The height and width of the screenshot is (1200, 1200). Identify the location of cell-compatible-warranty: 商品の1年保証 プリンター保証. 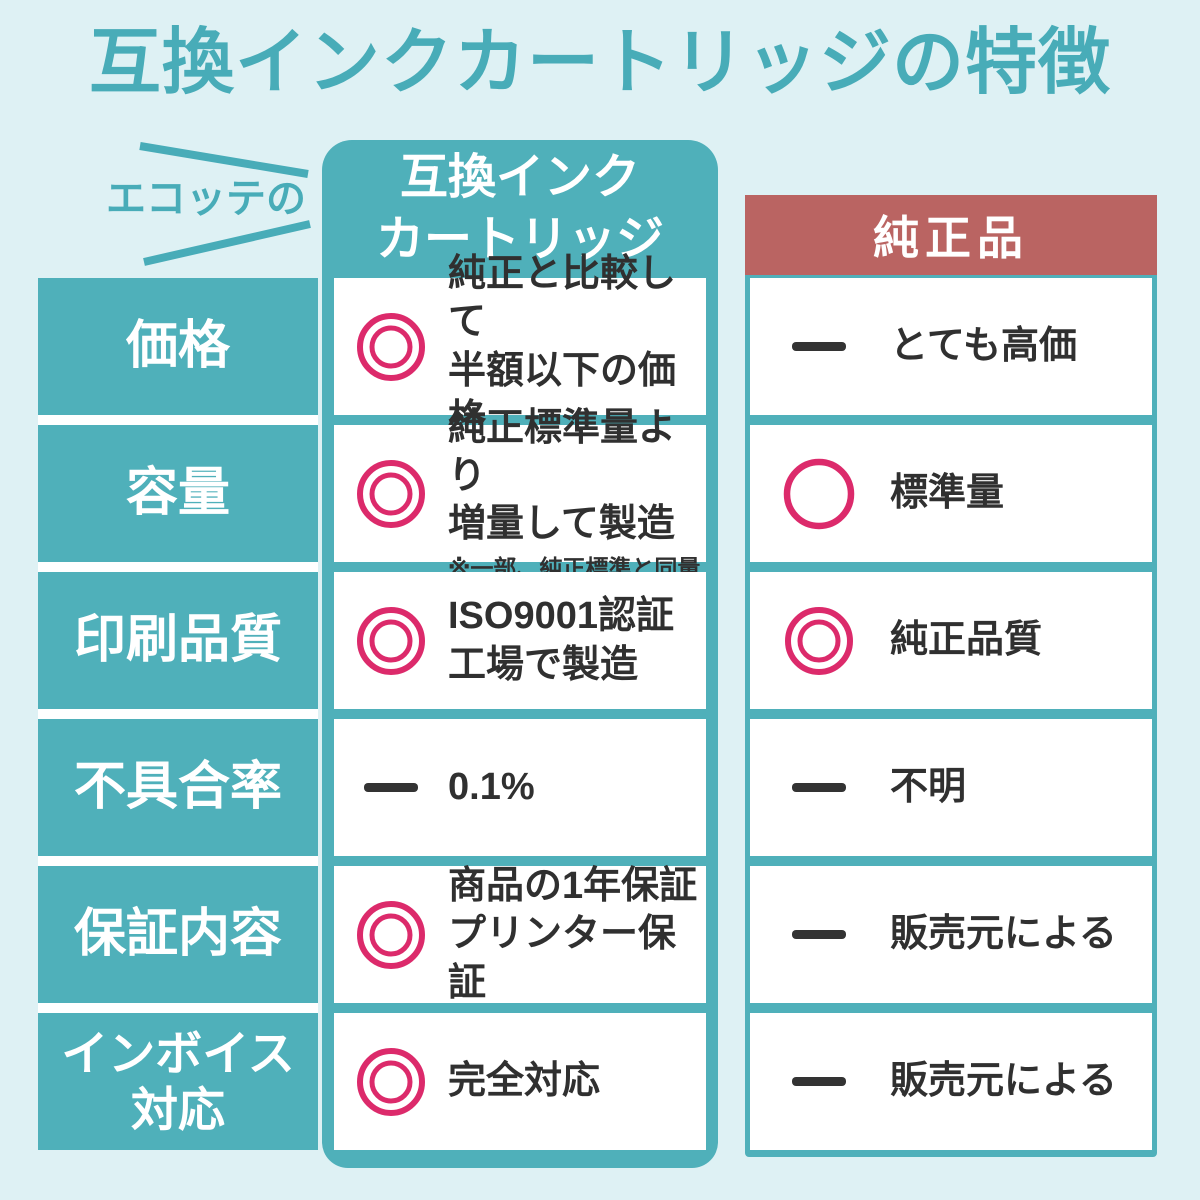
(520, 934).